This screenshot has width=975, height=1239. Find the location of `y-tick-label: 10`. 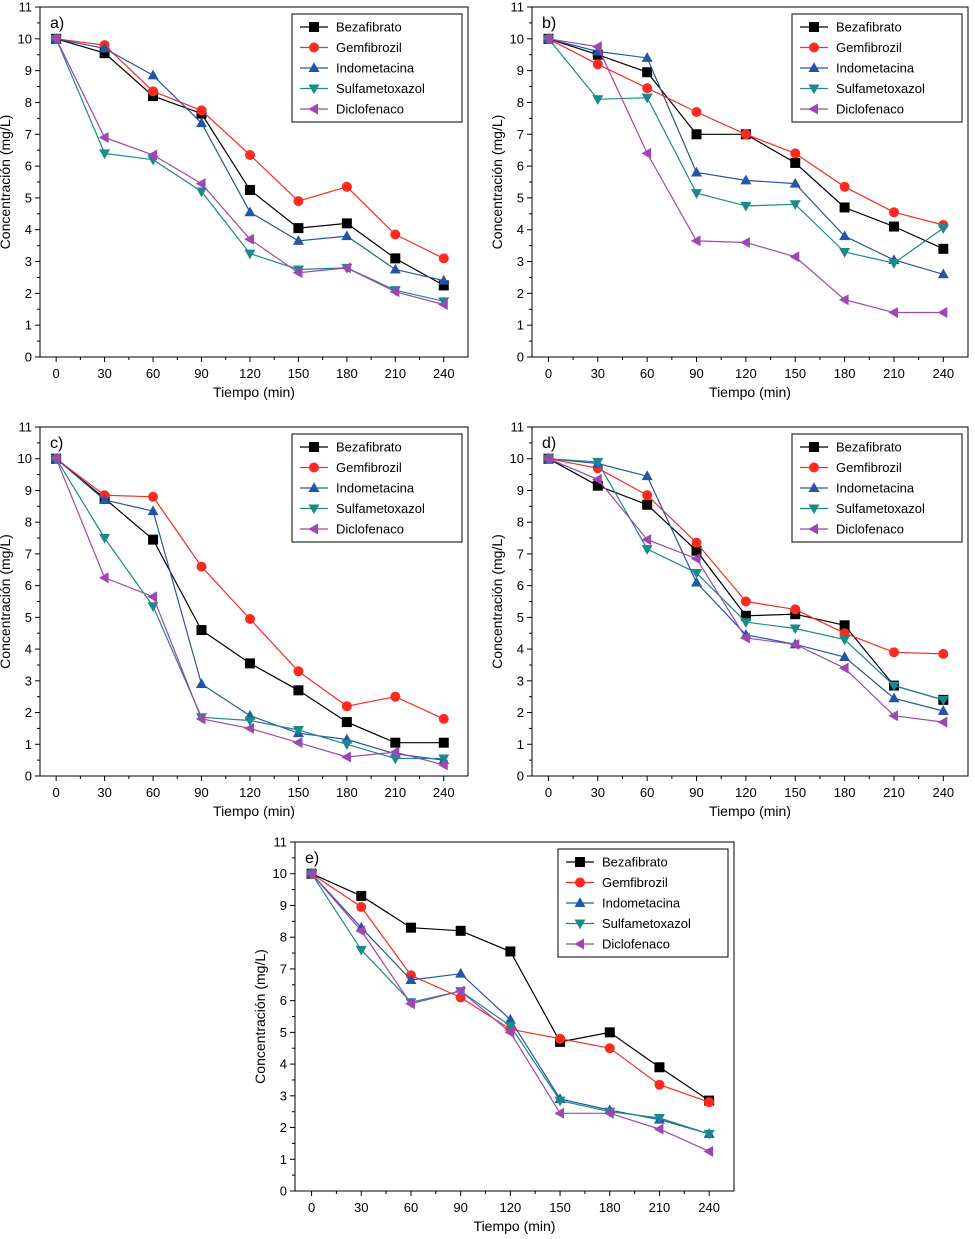

y-tick-label: 10 is located at coordinates (25, 458).